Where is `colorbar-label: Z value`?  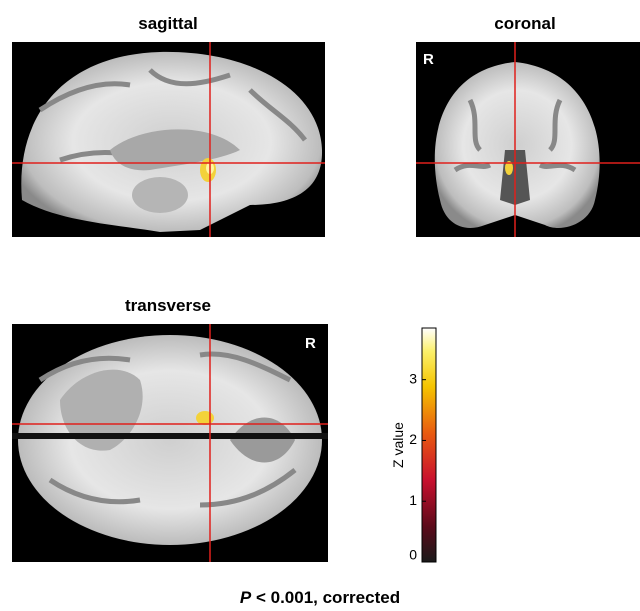
colorbar-label: Z value is located at coordinates (398, 445).